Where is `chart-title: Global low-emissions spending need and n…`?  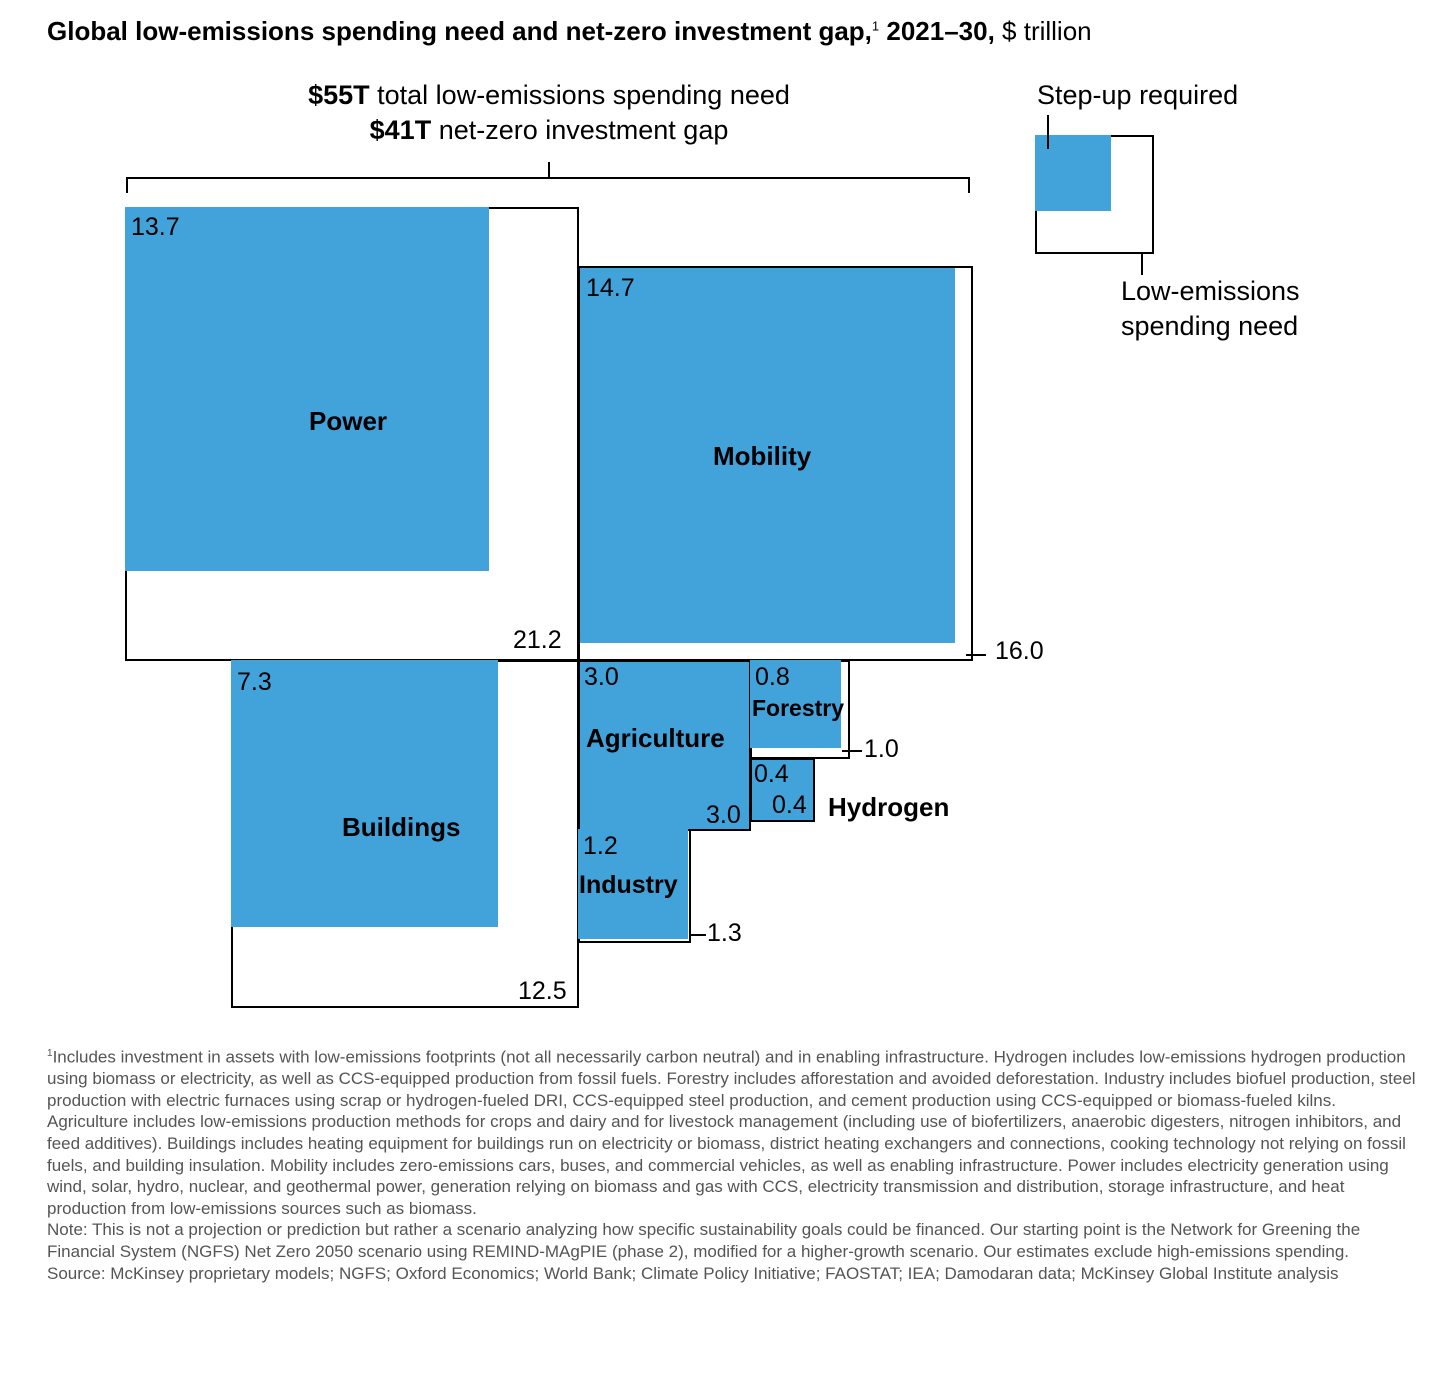 chart-title: Global low-emissions spending need and n… is located at coordinates (569, 31).